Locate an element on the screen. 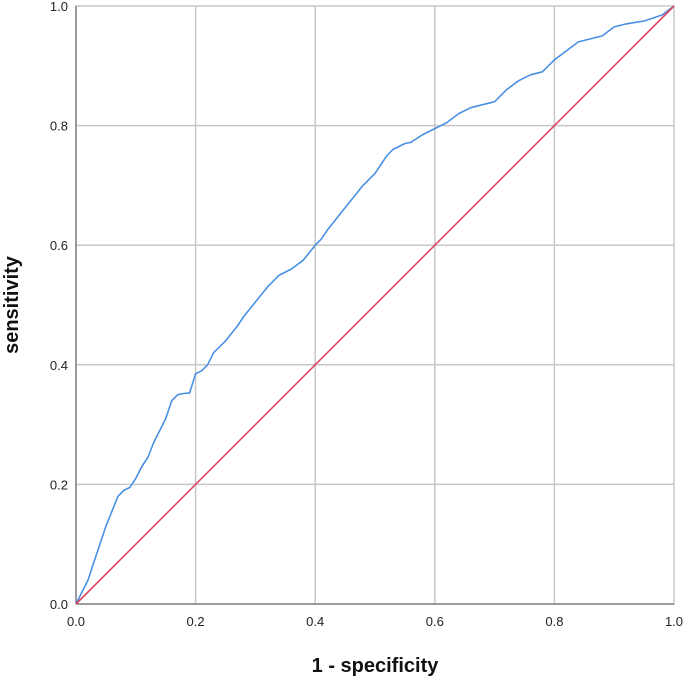 The height and width of the screenshot is (681, 685). y-tick-label: 0.0 is located at coordinates (59, 604).